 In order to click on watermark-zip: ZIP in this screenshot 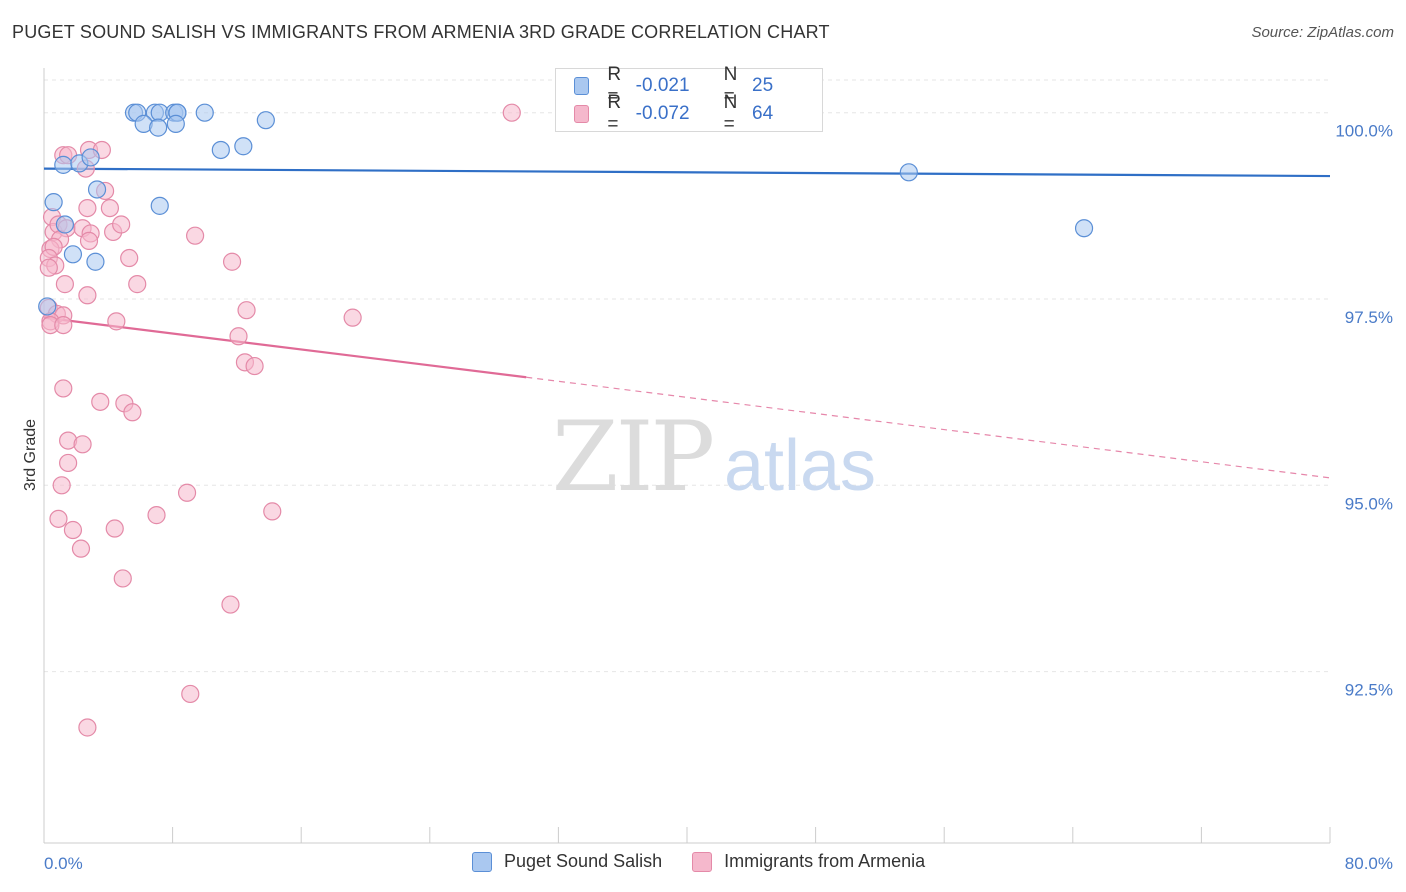, I will do `click(632, 457)`.